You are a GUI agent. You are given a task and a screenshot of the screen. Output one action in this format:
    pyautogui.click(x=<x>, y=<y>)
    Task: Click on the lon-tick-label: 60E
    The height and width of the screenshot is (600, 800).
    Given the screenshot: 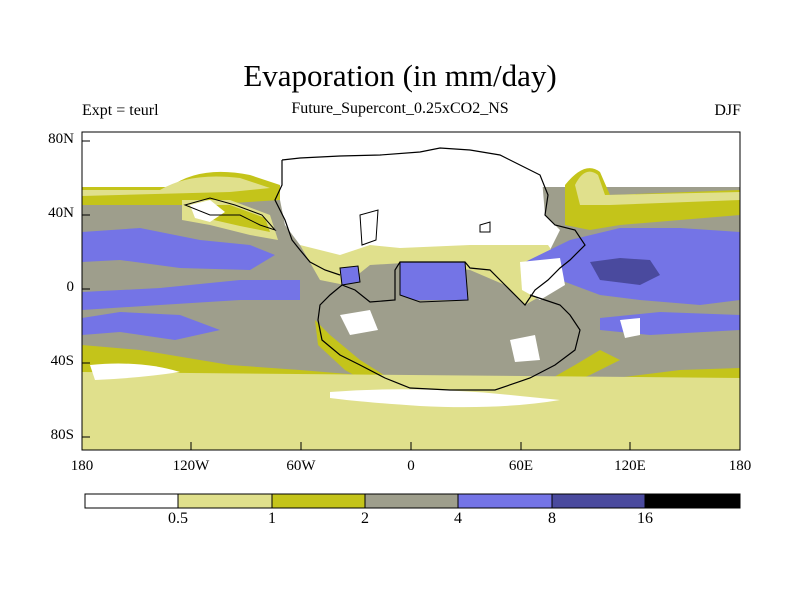 What is the action you would take?
    pyautogui.click(x=521, y=466)
    